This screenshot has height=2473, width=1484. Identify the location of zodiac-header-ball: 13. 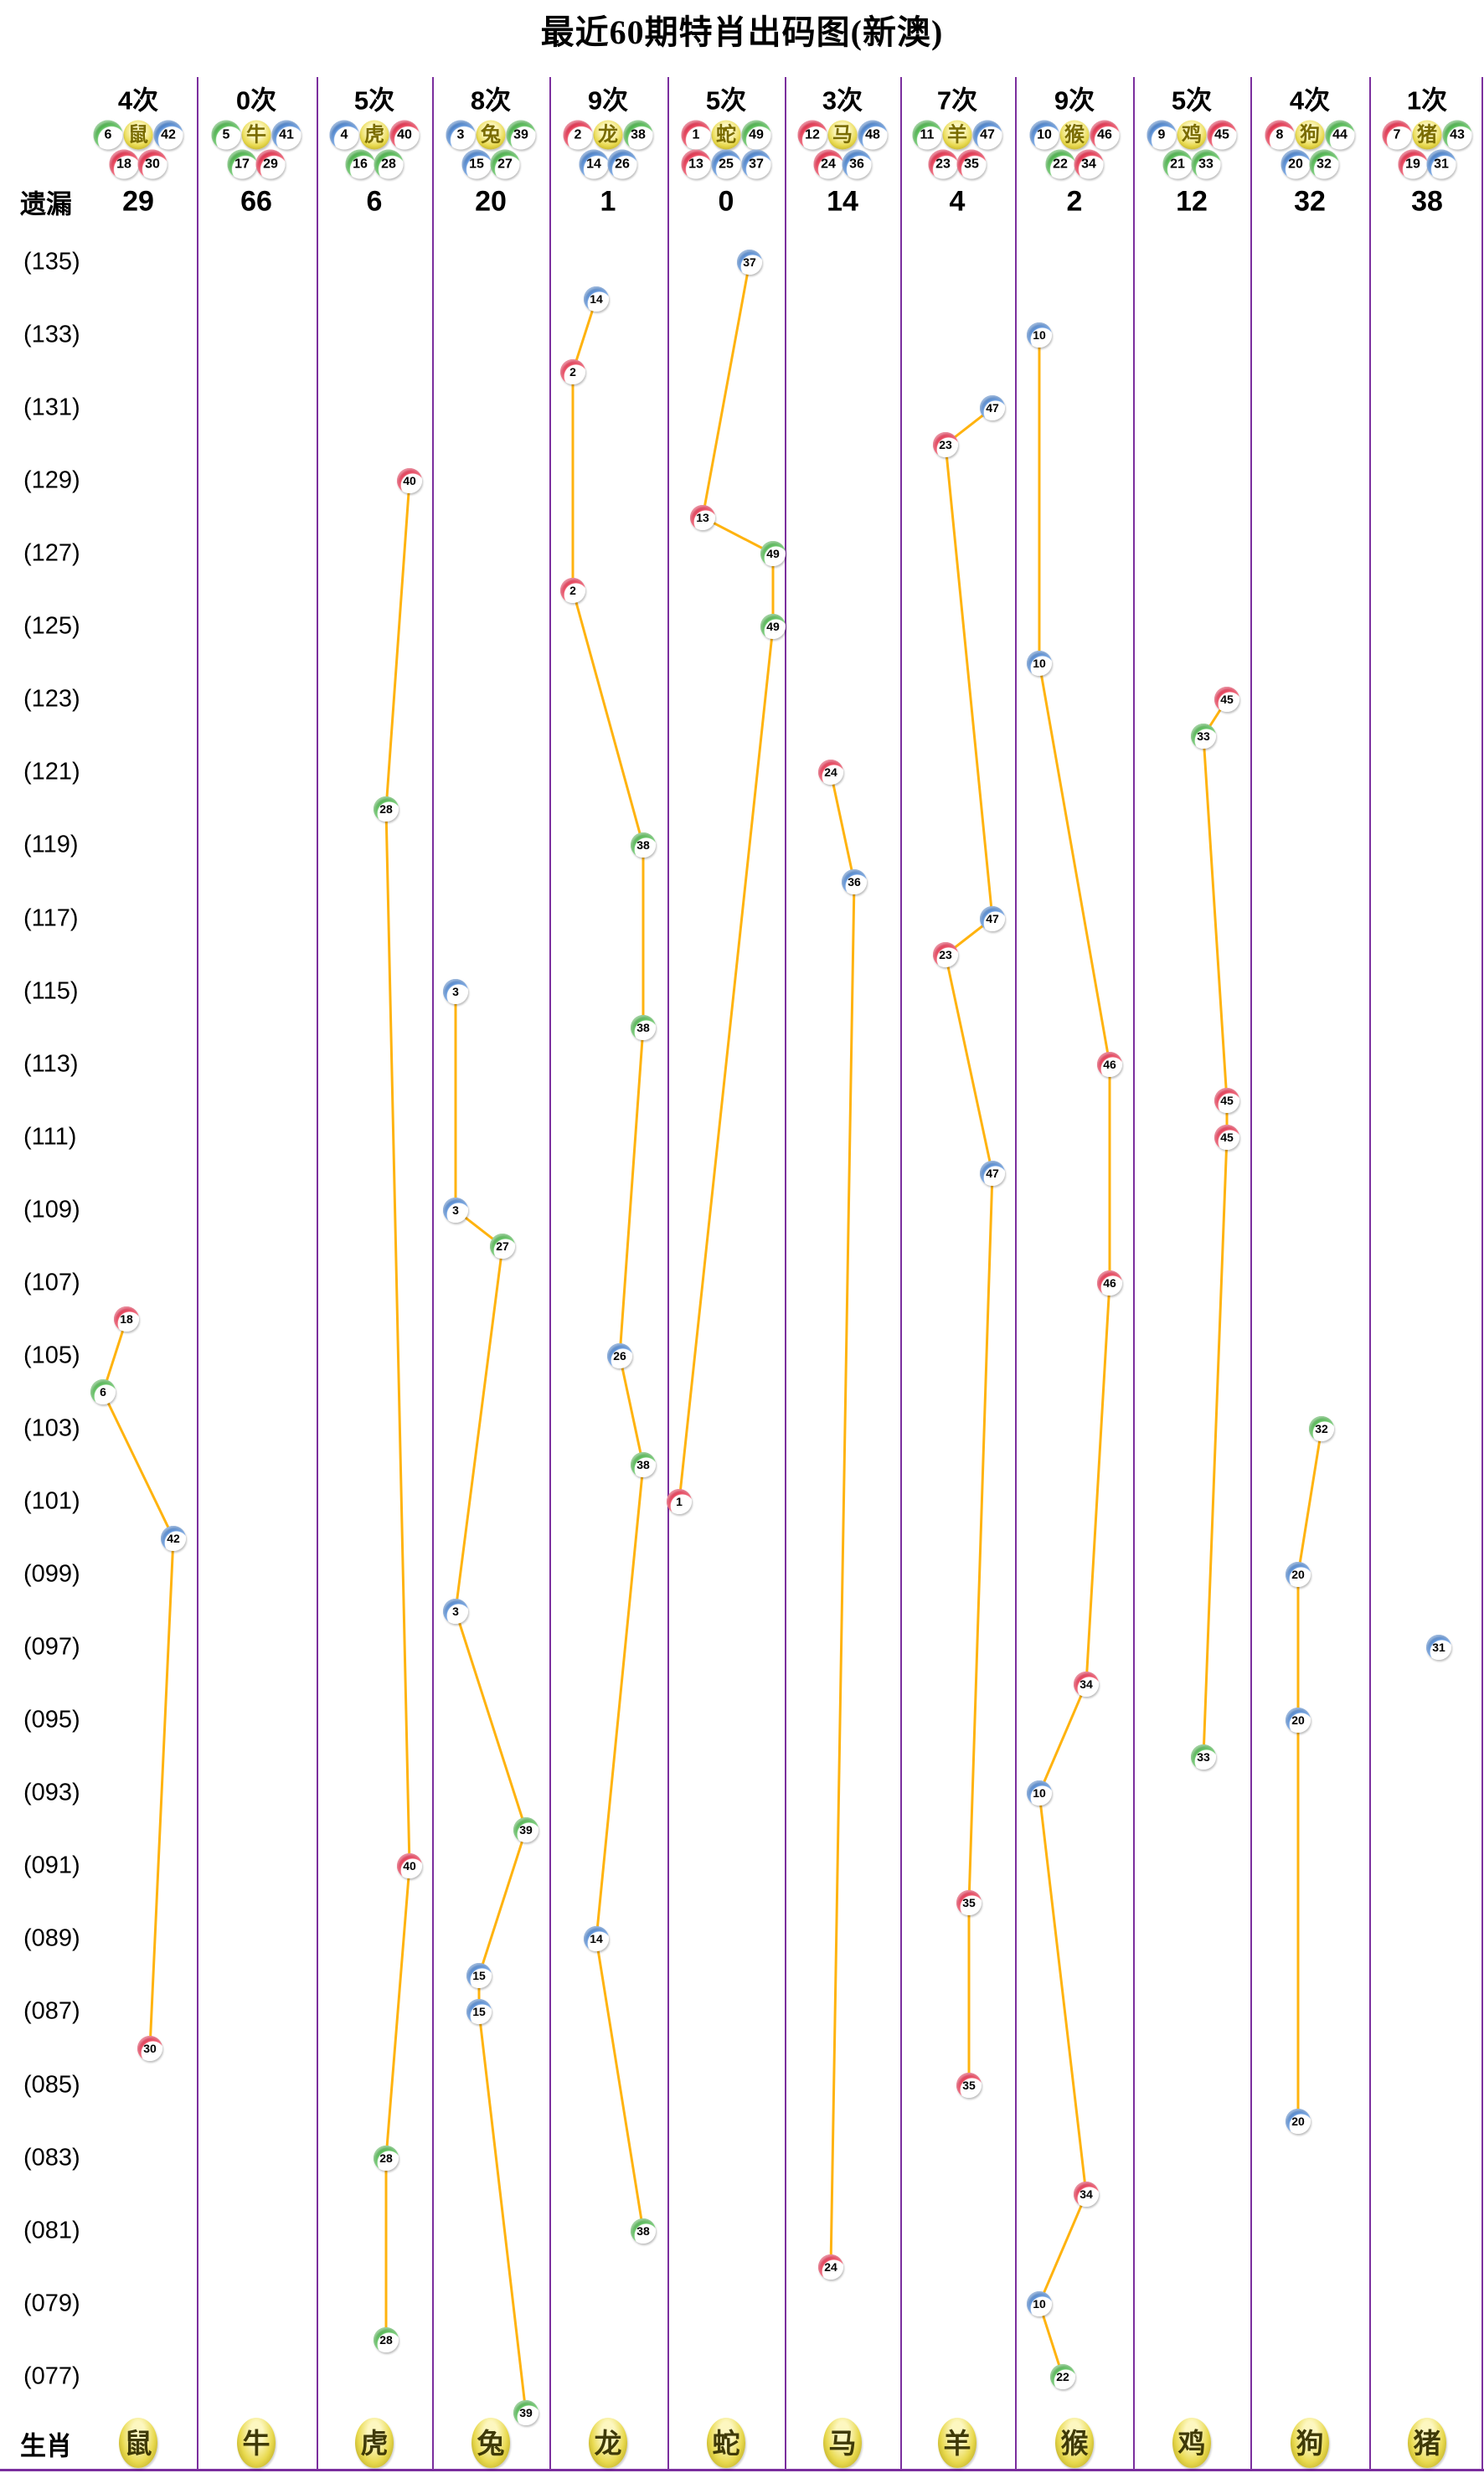
(696, 164).